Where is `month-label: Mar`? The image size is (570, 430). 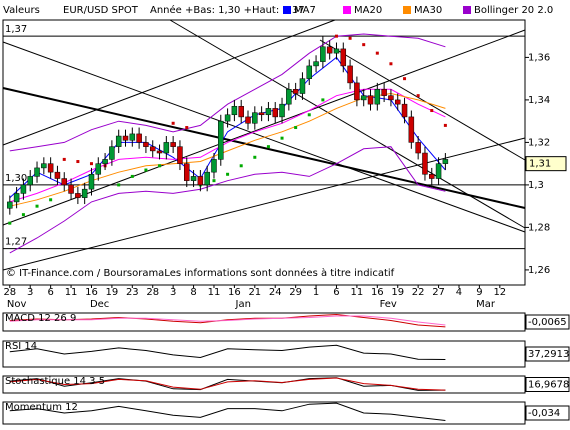 month-label: Mar is located at coordinates (486, 304).